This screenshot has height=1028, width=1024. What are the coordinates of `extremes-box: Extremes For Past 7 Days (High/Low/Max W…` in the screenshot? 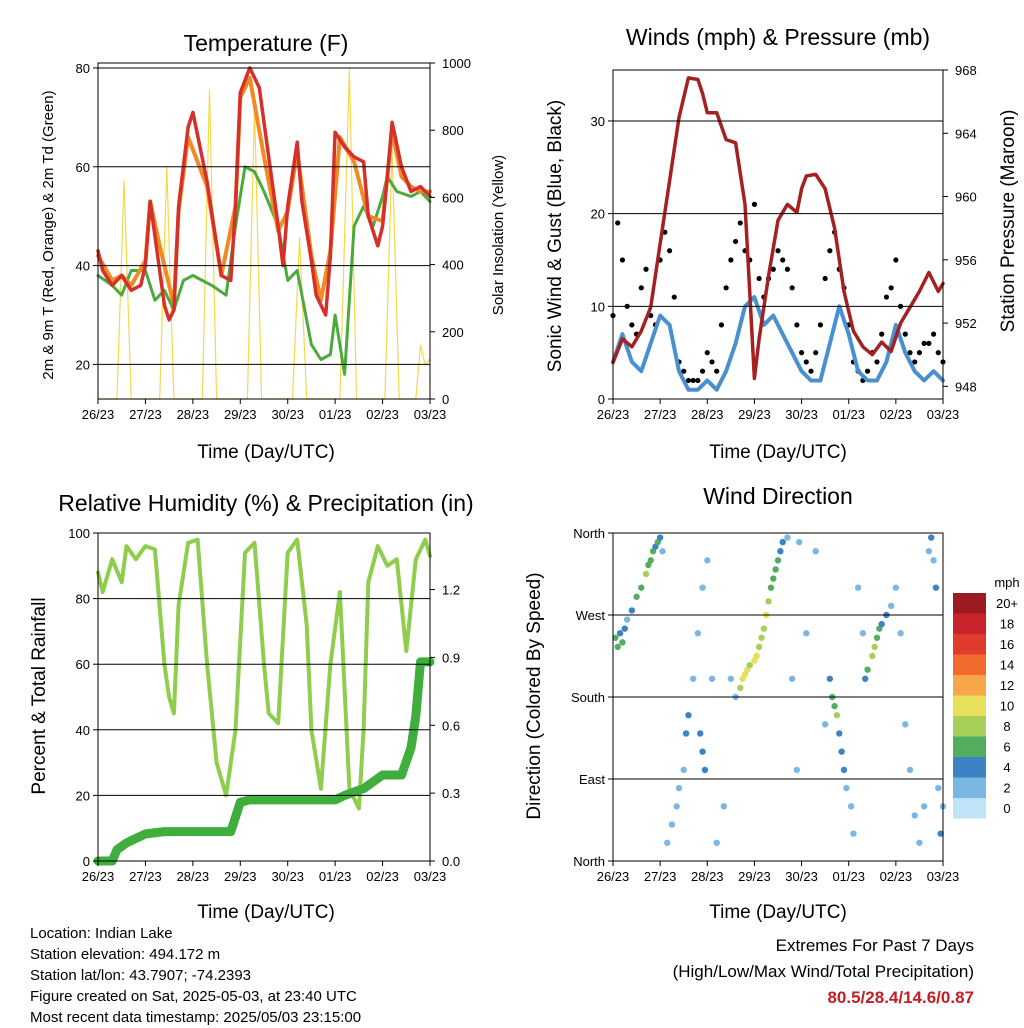 It's located at (823, 972).